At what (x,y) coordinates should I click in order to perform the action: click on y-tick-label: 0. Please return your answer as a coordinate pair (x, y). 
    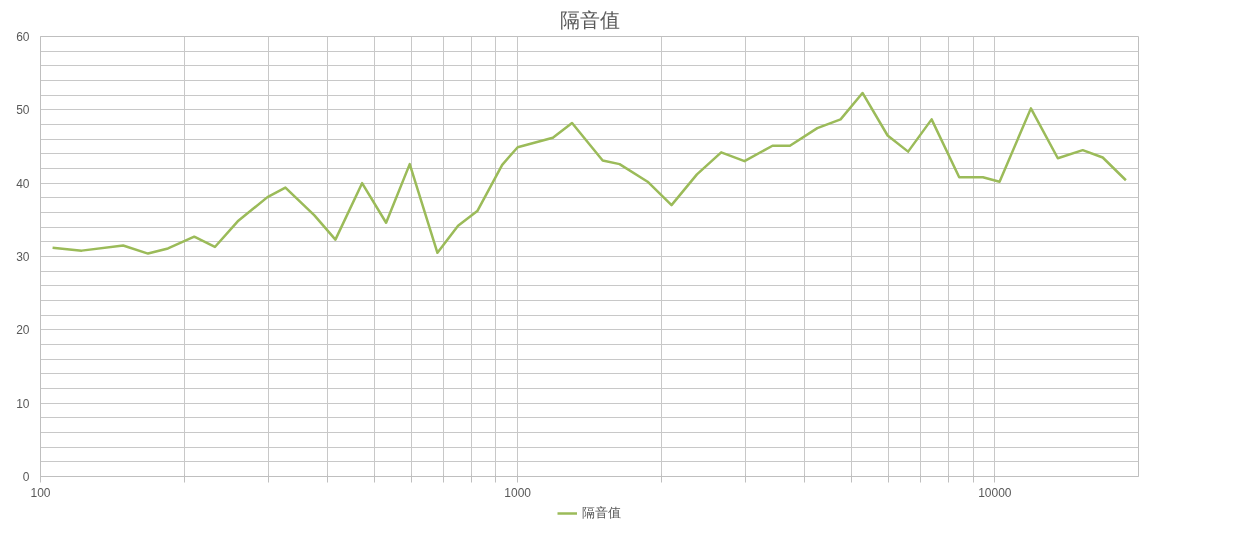
    Looking at the image, I should click on (26, 477).